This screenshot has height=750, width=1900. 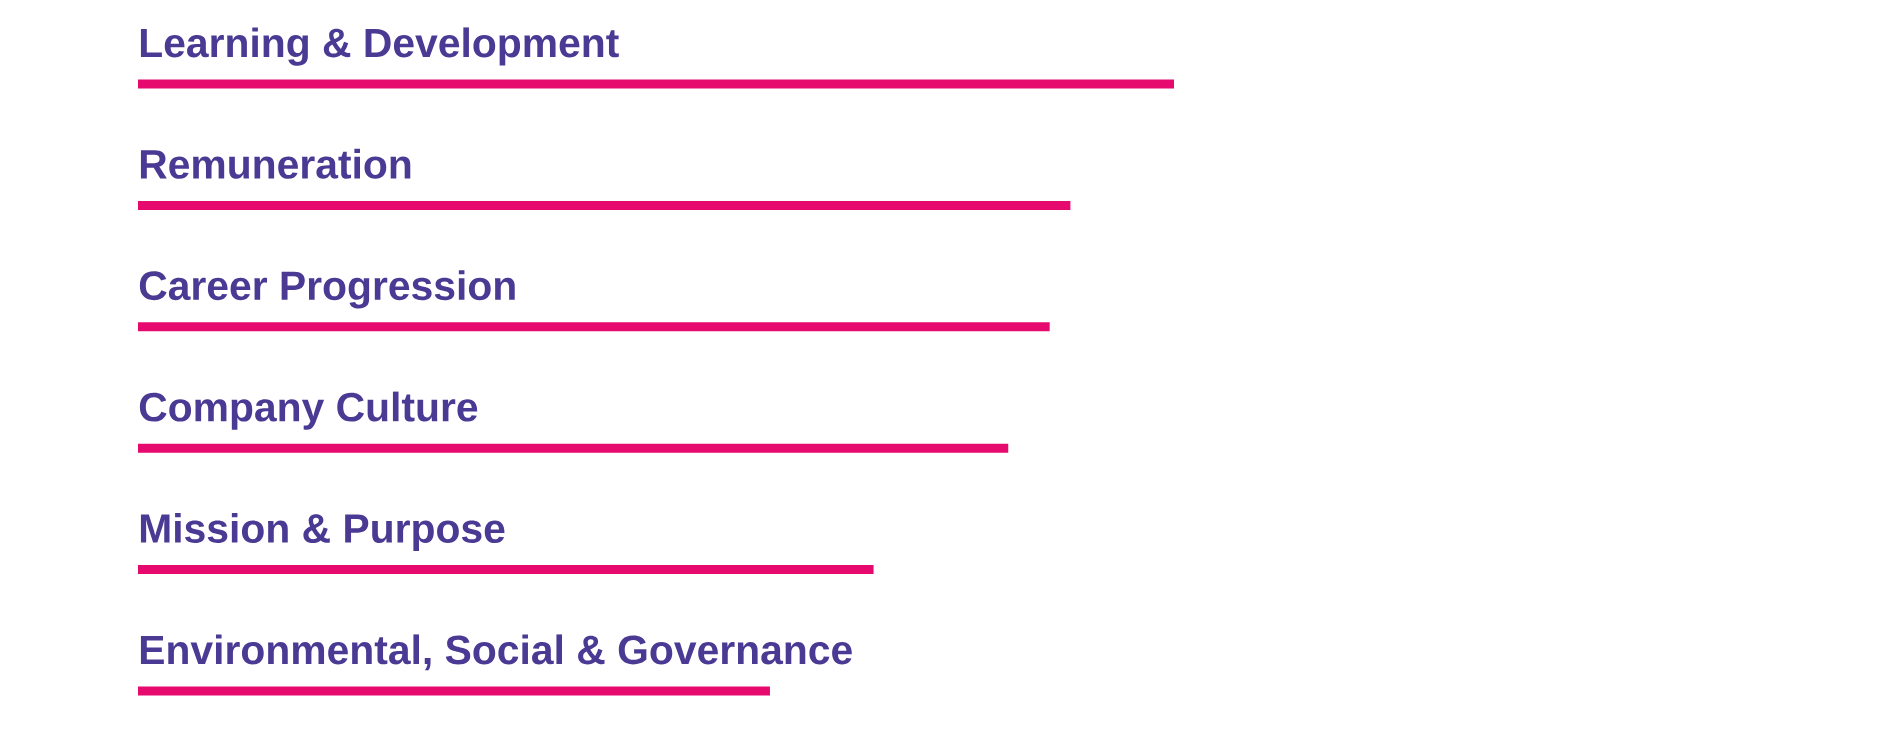 What do you see at coordinates (308, 410) in the screenshot?
I see `y-tick-label: Company Culture` at bounding box center [308, 410].